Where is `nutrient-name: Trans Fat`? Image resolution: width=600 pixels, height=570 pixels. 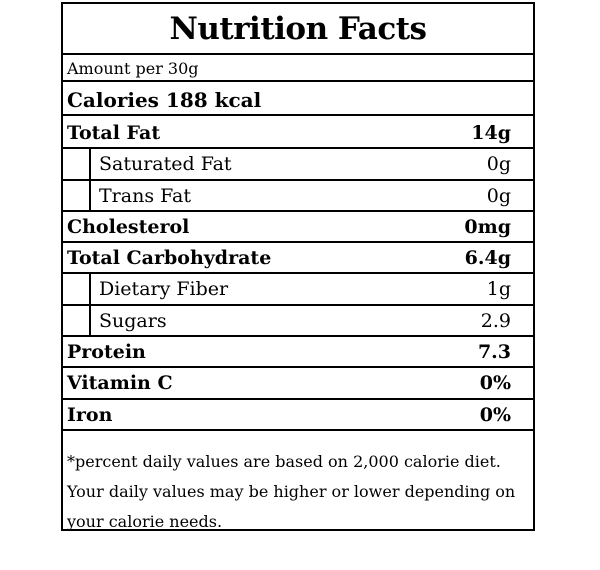
nutrient-name: Trans Fat is located at coordinates (145, 195).